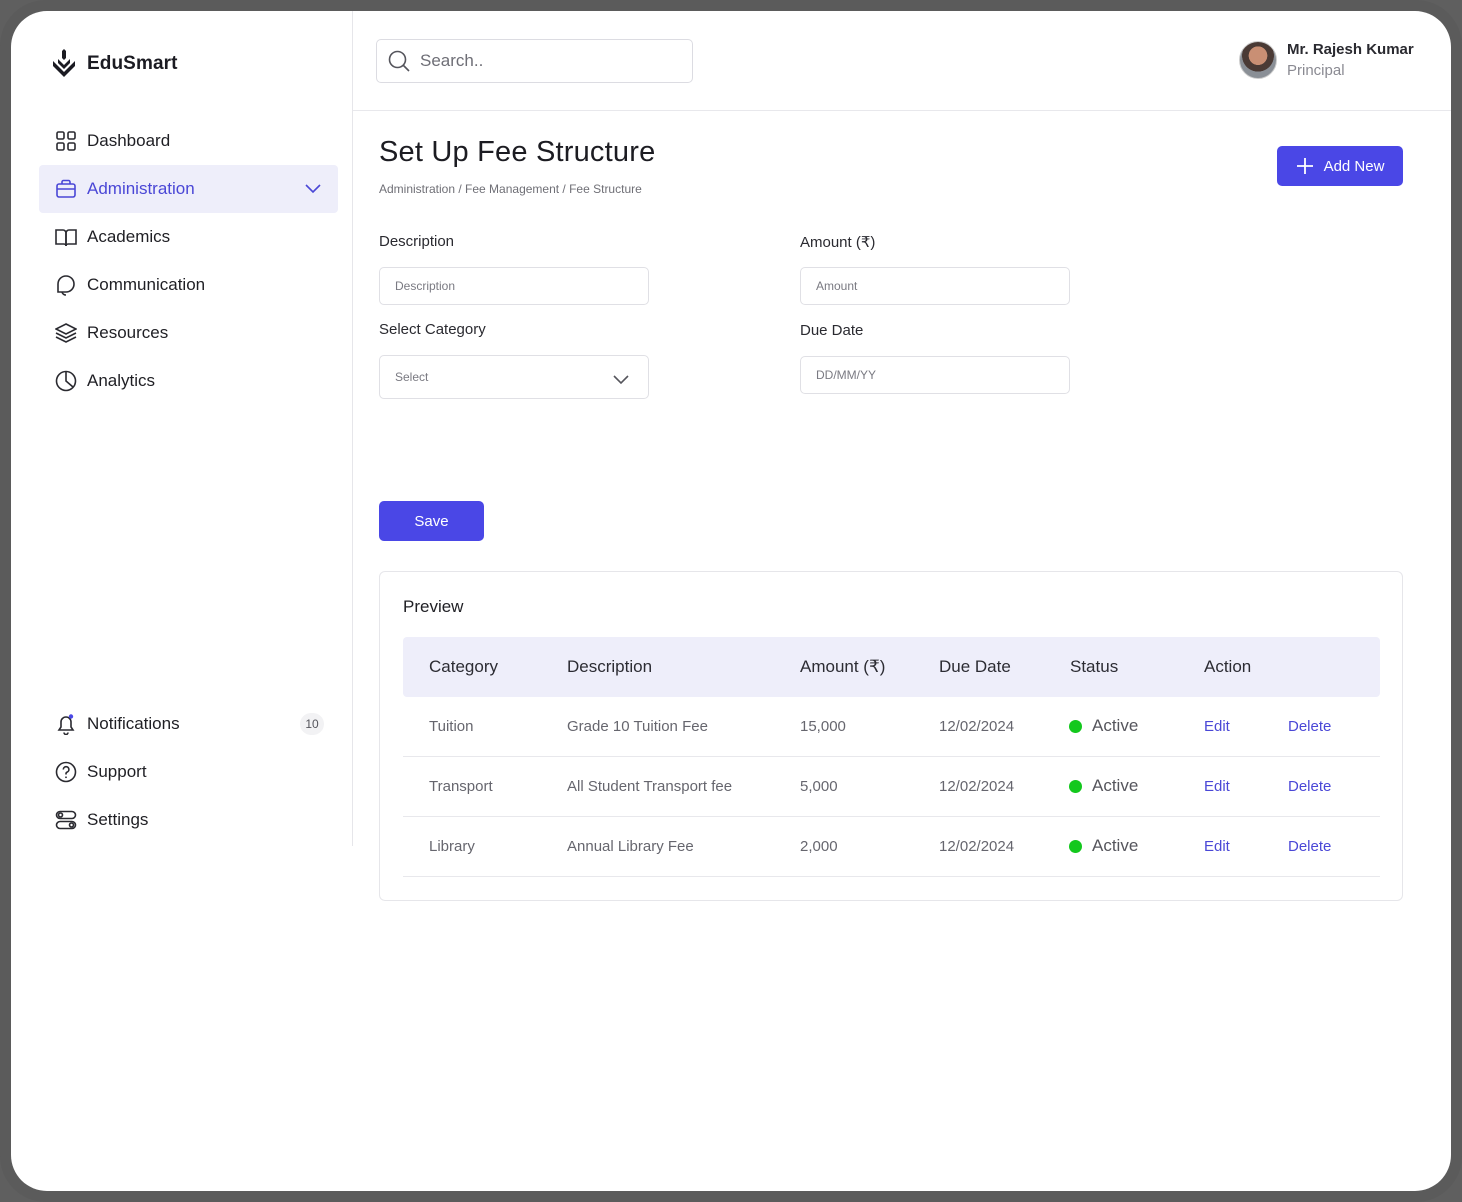  What do you see at coordinates (902, 110) in the screenshot?
I see `header-divider` at bounding box center [902, 110].